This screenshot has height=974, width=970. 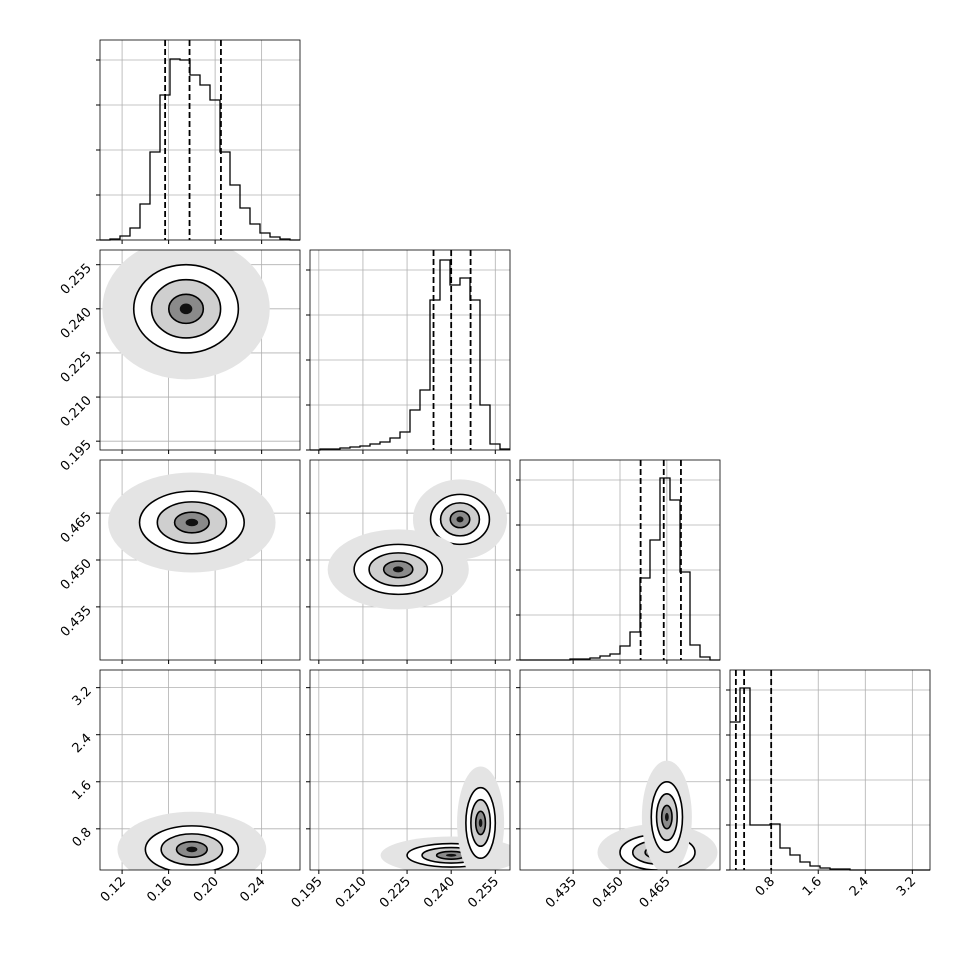 What do you see at coordinates (765, 886) in the screenshot?
I see `x-tick-label: 0.8` at bounding box center [765, 886].